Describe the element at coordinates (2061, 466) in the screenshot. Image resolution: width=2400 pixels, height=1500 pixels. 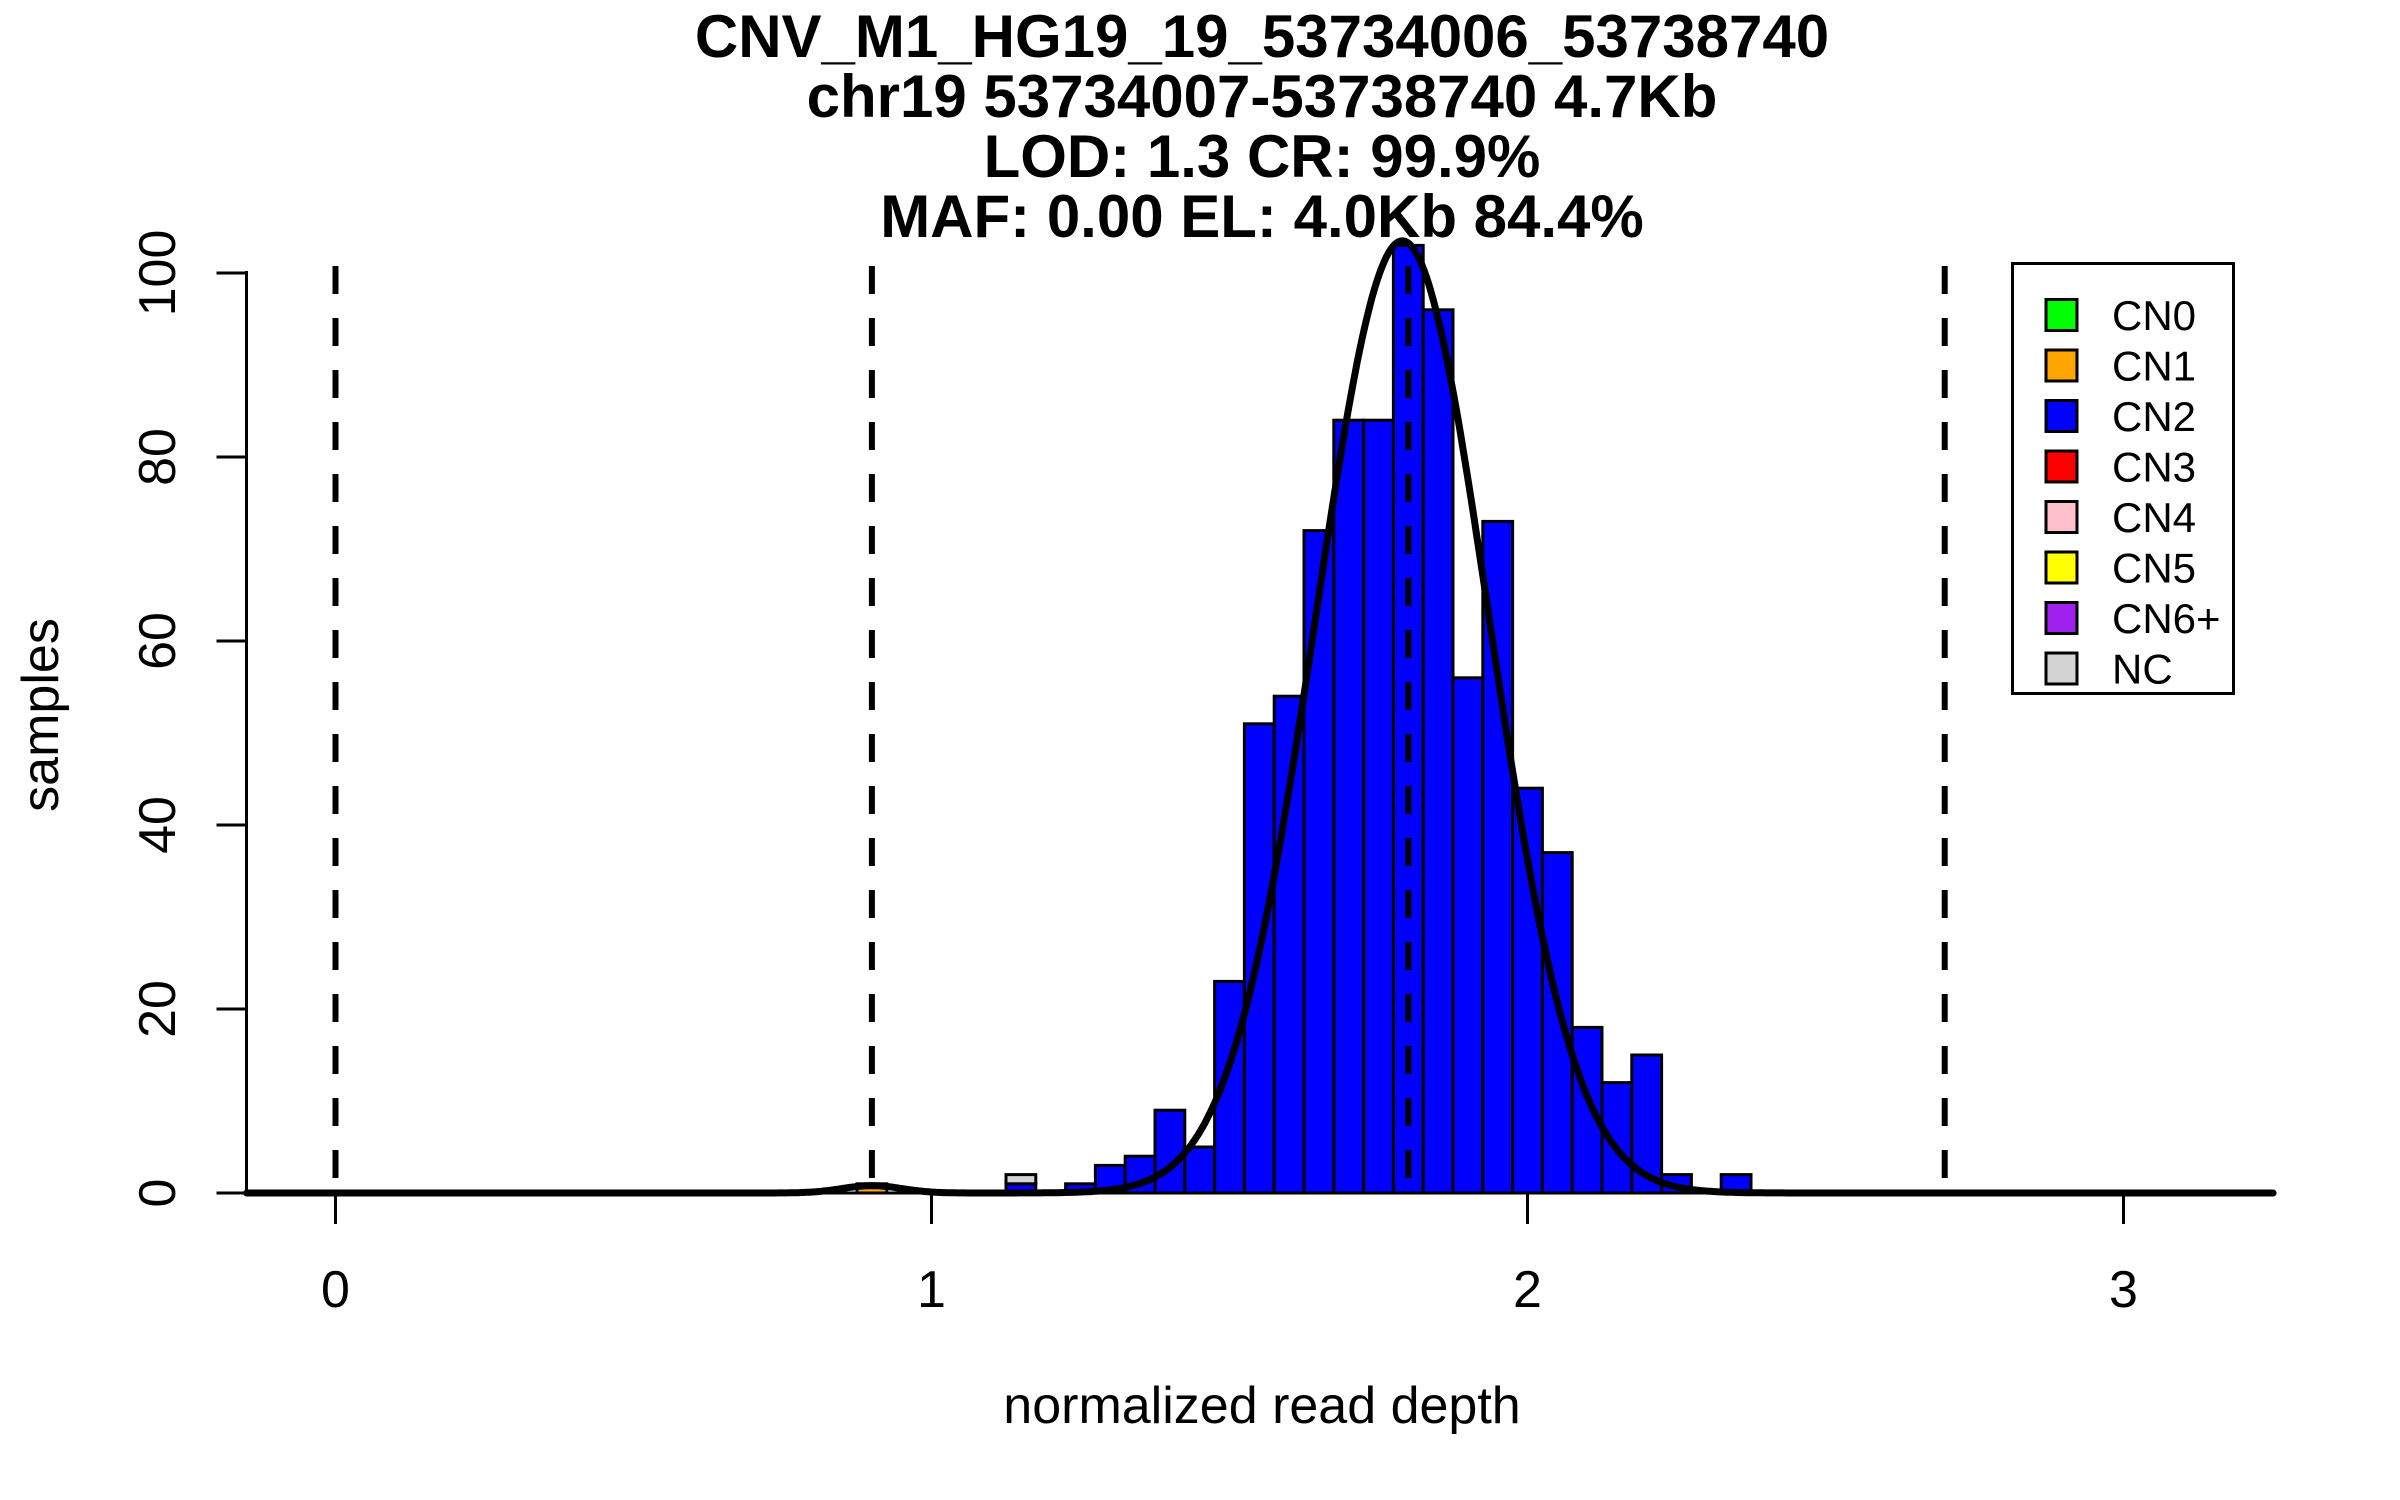
I see `legend-swatch-CN3` at that location.